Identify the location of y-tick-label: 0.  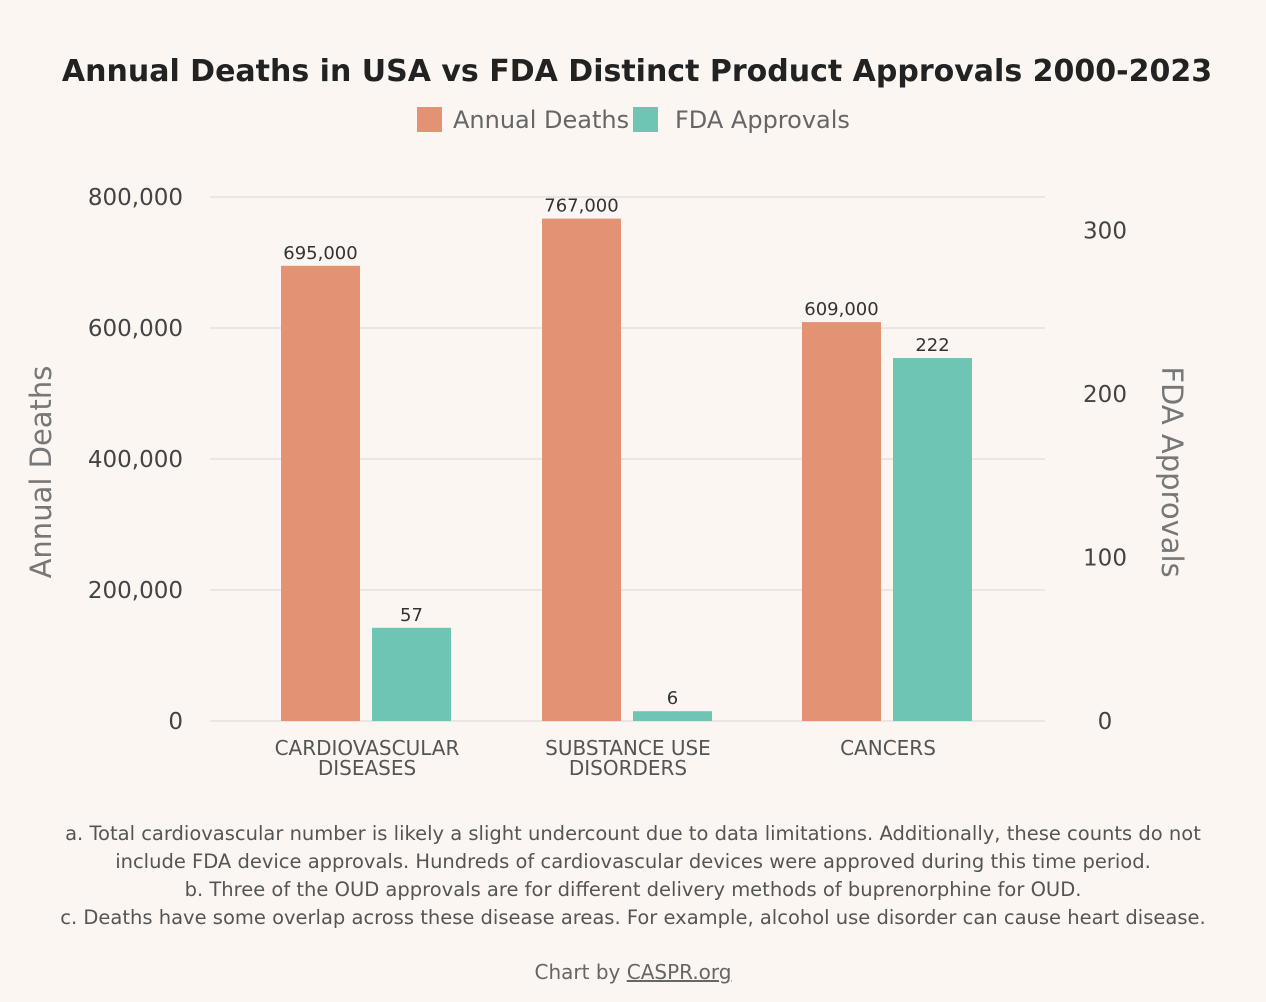
(175, 722).